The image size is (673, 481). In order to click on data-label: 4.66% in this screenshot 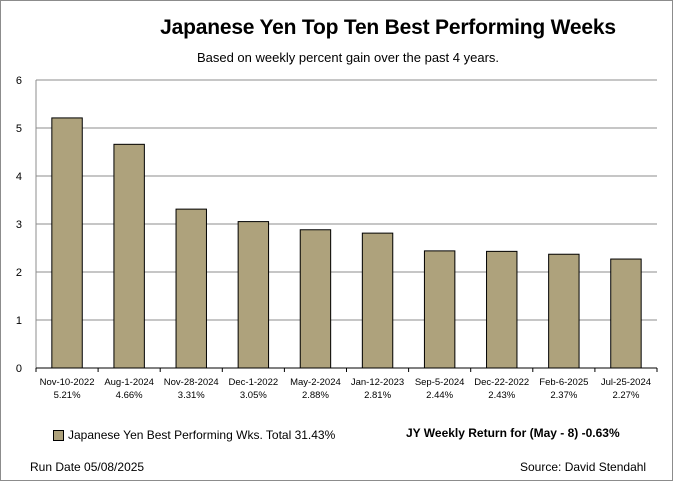, I will do `click(129, 395)`.